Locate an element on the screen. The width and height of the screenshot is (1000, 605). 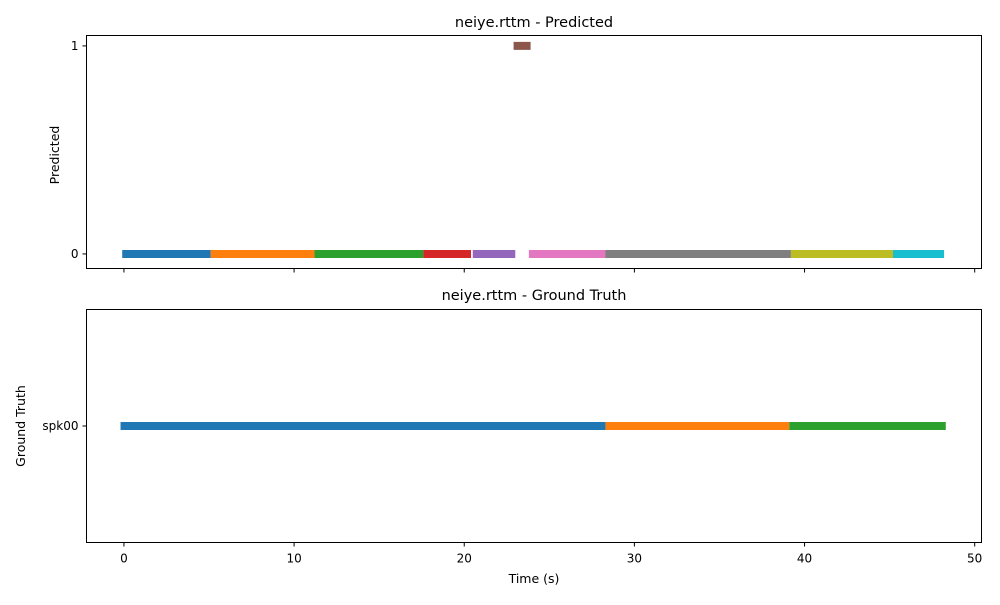
ground-truth-ylabel: Ground Truth is located at coordinates (20, 426).